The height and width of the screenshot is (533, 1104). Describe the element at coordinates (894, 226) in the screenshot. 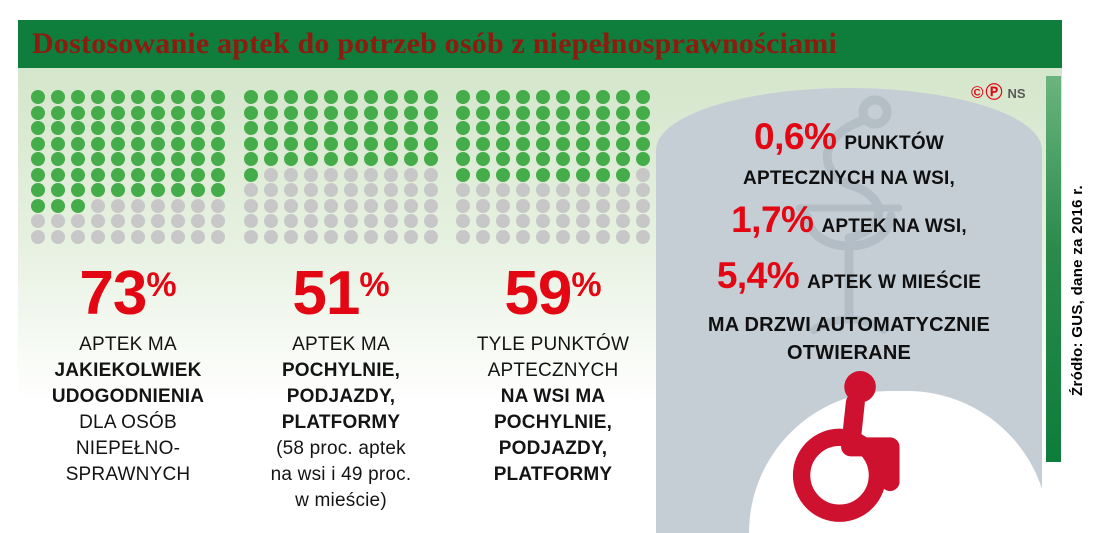

I see `panel-line-text: APTEK NA WSI,` at that location.